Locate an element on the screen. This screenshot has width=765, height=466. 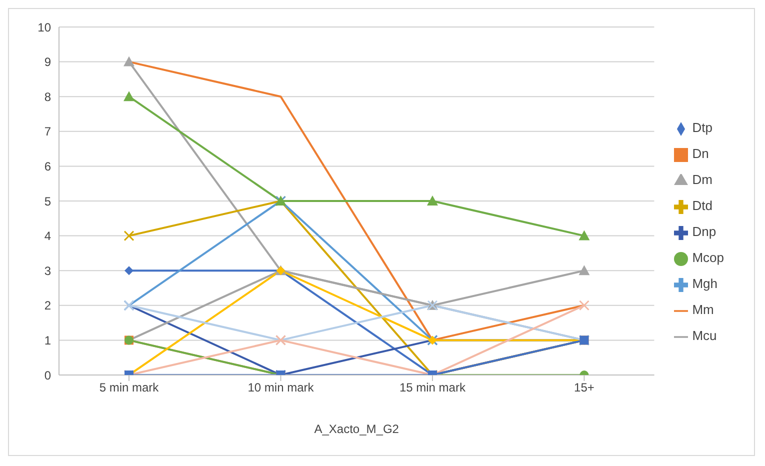
x-tick-label: 15+ is located at coordinates (584, 387).